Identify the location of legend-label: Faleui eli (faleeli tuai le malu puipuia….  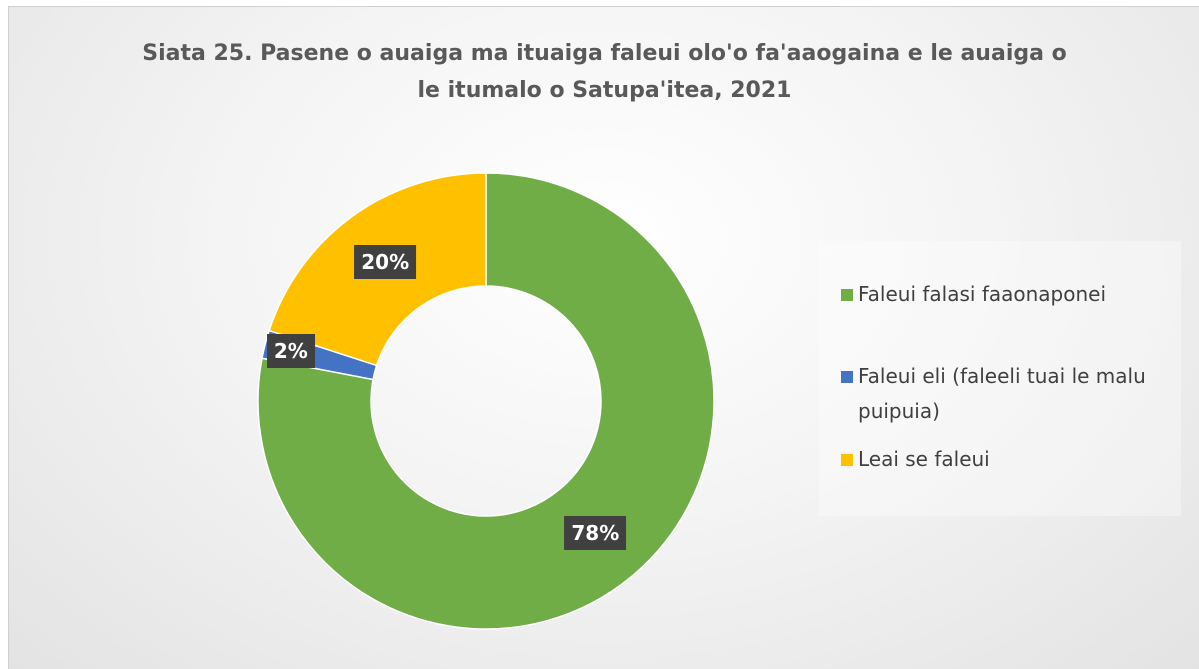
(1002, 393).